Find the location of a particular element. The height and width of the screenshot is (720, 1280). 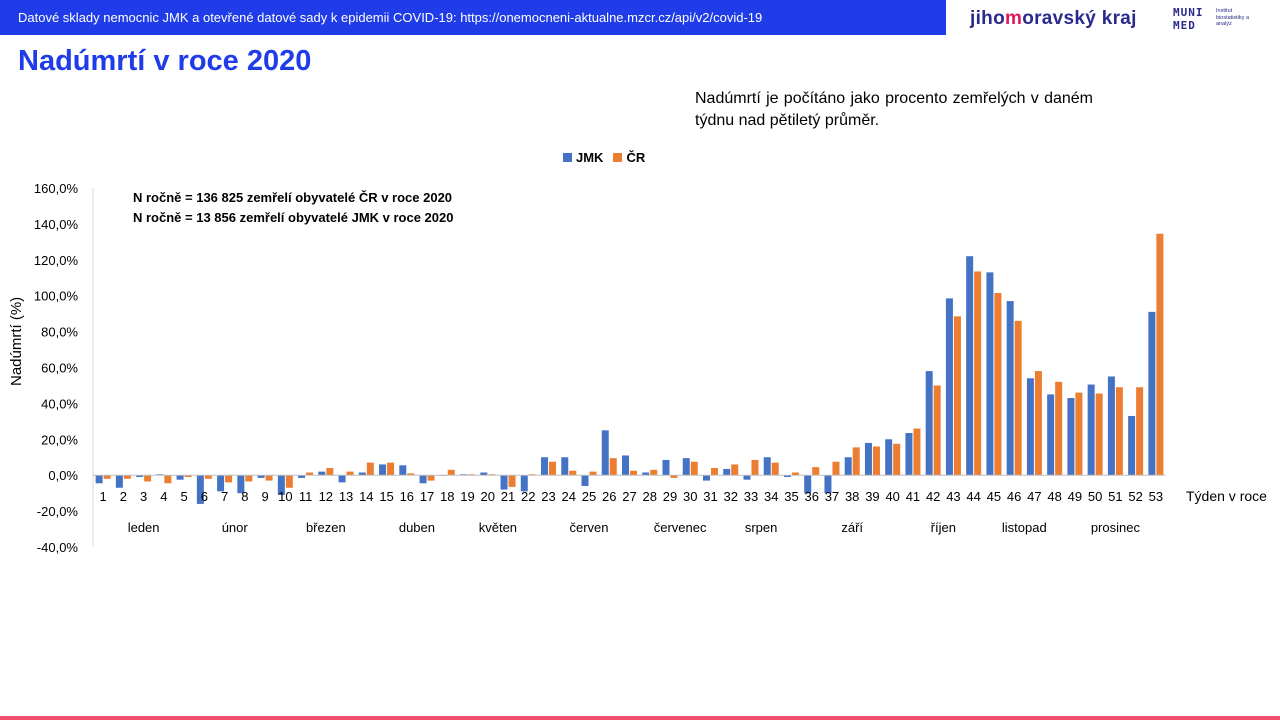

x-tick-label: 26 is located at coordinates (609, 496).